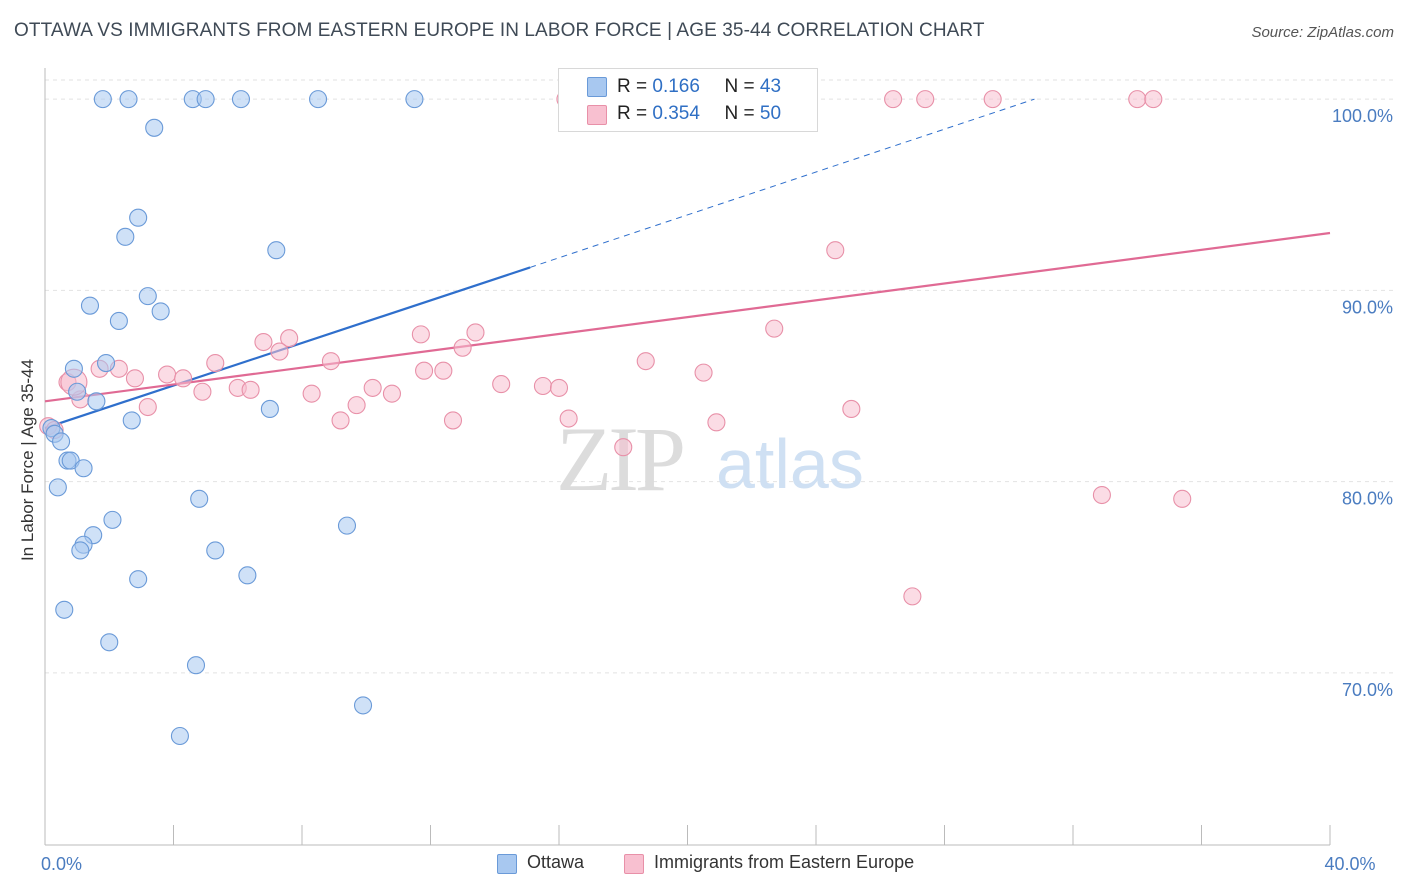 Image resolution: width=1406 pixels, height=892 pixels. I want to click on legend-swatch-ottawa, so click(597, 87).